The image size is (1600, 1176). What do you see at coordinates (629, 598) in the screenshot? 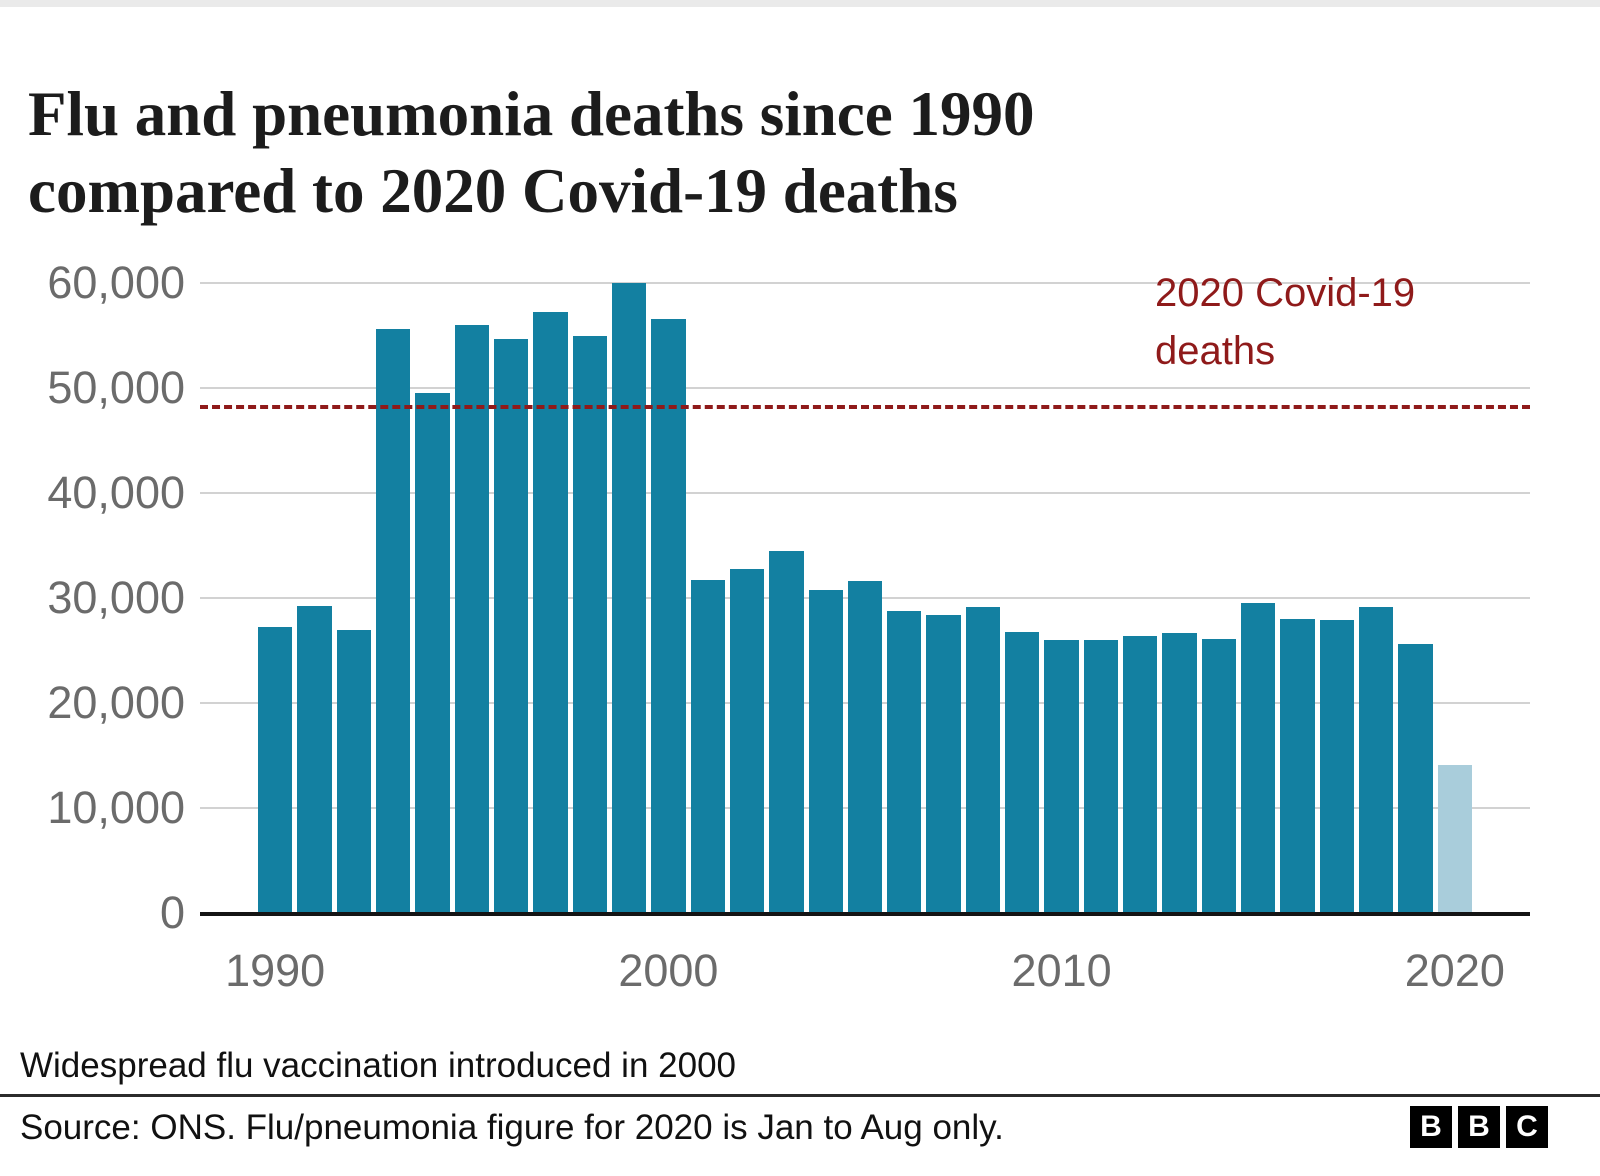
I see `bar-1999` at bounding box center [629, 598].